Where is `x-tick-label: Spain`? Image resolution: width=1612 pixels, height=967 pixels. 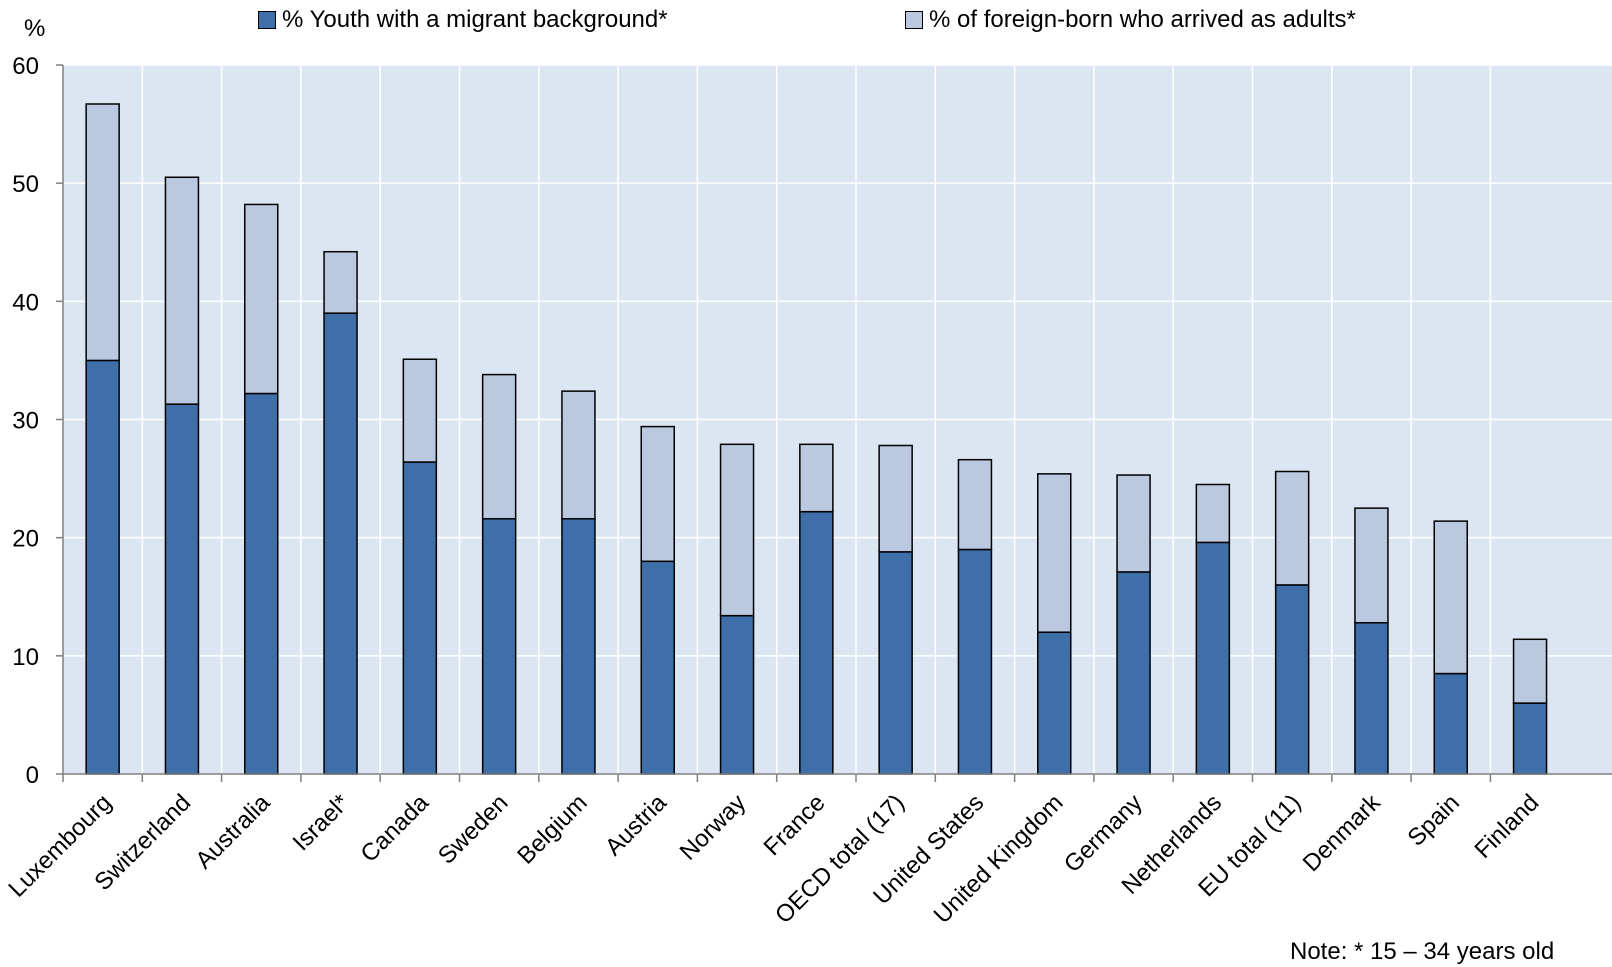 x-tick-label: Spain is located at coordinates (1433, 820).